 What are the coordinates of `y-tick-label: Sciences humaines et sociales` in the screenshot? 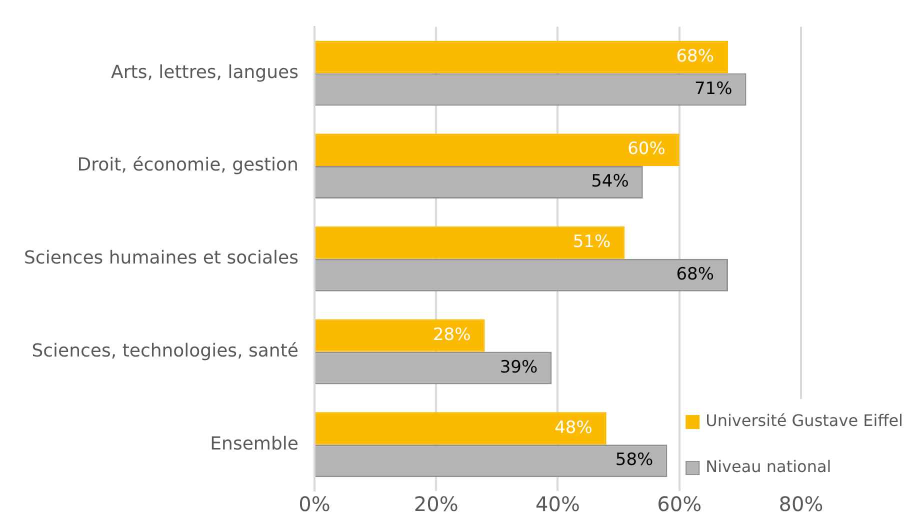 It's located at (161, 258).